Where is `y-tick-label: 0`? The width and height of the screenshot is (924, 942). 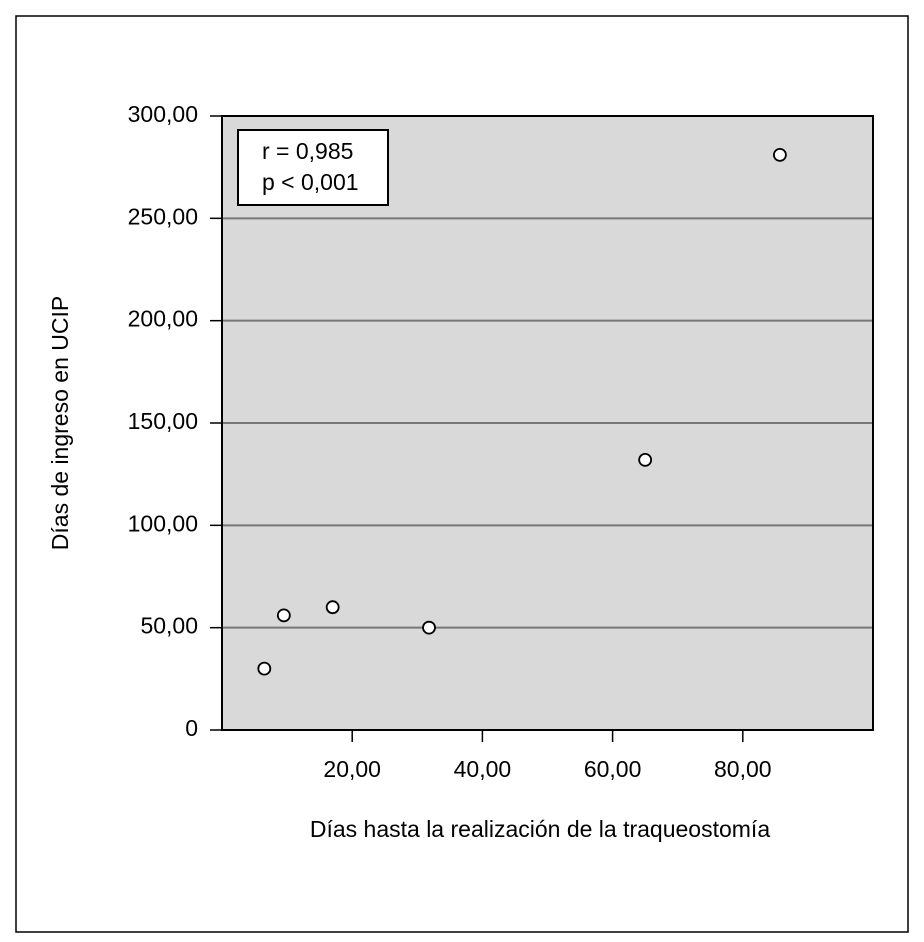
y-tick-label: 0 is located at coordinates (191, 728).